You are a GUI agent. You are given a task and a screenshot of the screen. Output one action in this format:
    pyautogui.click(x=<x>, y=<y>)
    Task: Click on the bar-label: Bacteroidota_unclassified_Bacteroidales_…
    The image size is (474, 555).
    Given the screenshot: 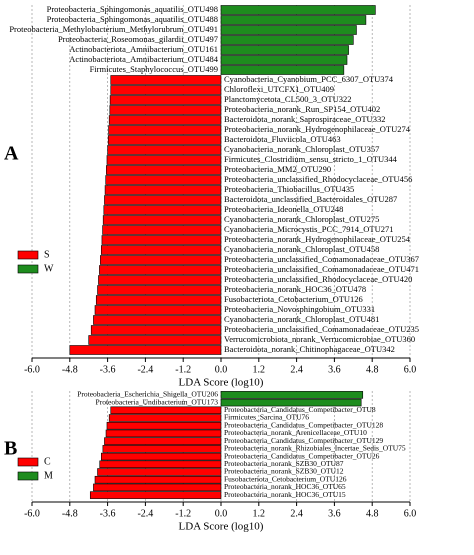 What is the action you would take?
    pyautogui.click(x=310, y=199)
    